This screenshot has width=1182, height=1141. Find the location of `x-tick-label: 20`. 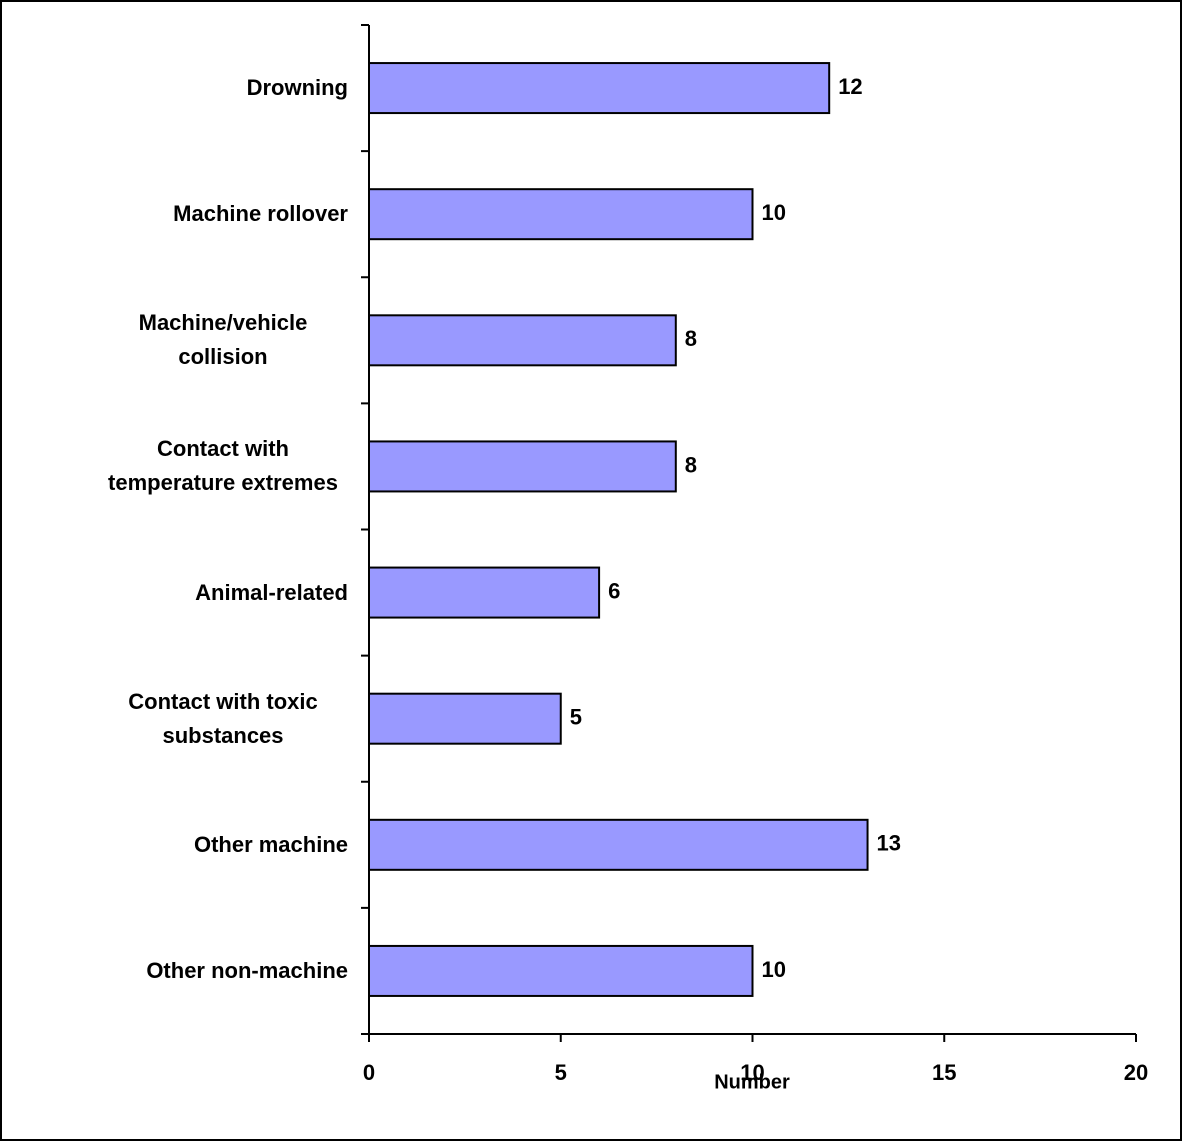

x-tick-label: 20 is located at coordinates (1136, 1072).